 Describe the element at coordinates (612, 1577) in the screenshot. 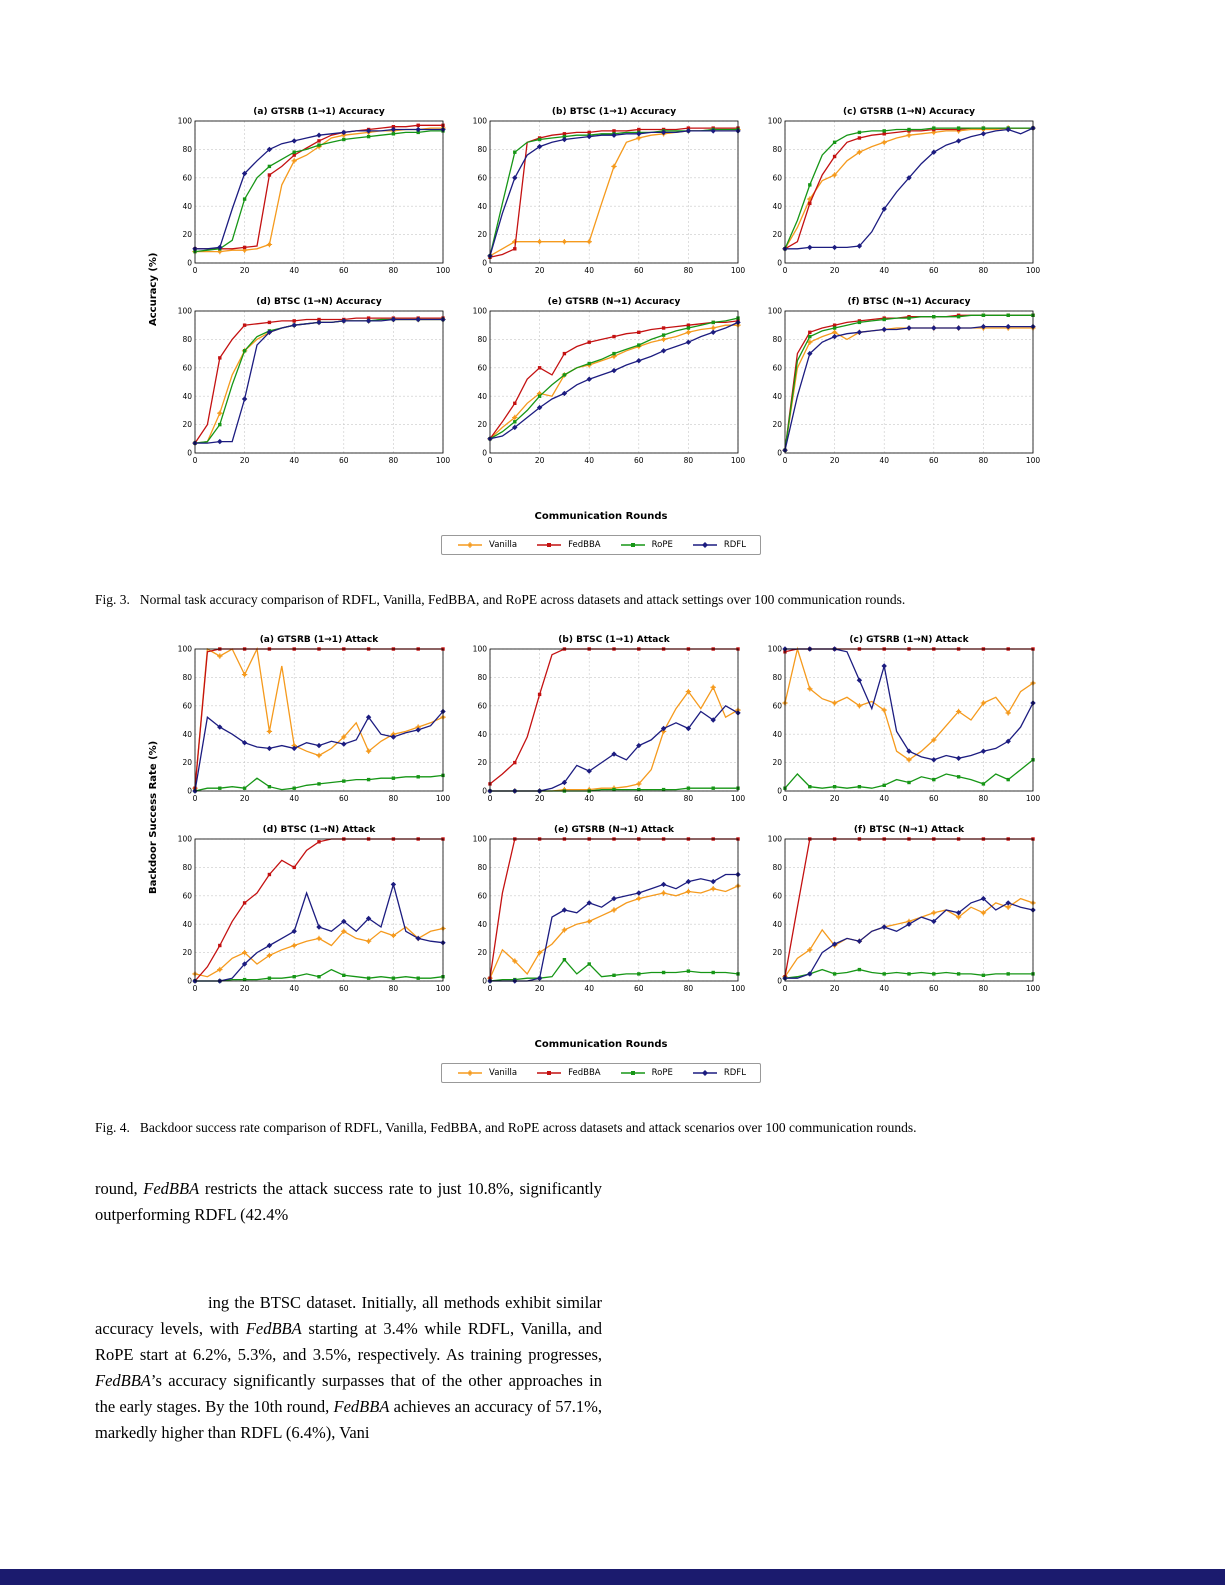

I see `footer-bar` at that location.